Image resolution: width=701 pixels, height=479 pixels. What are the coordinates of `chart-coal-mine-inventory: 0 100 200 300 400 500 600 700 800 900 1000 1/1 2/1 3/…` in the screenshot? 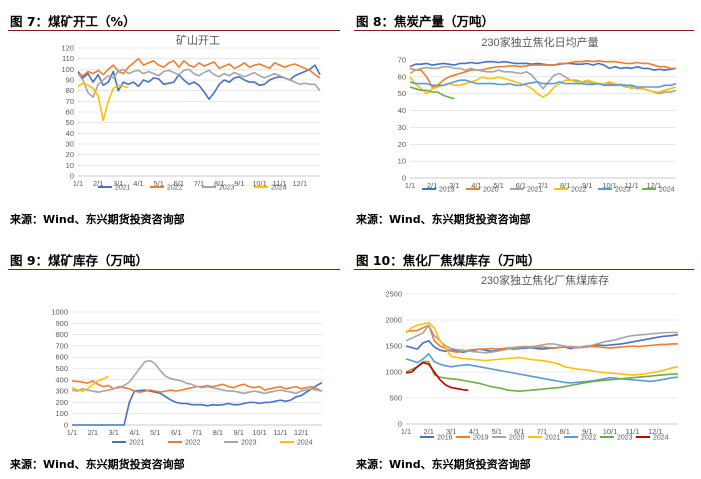 It's located at (187, 377).